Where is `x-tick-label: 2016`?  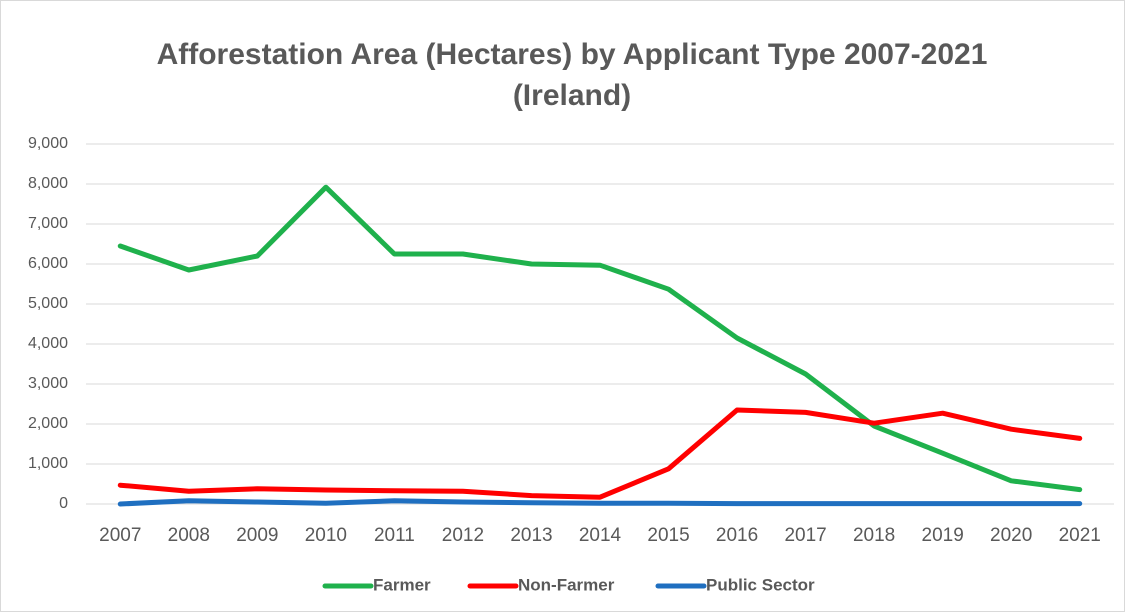
x-tick-label: 2016 is located at coordinates (737, 535).